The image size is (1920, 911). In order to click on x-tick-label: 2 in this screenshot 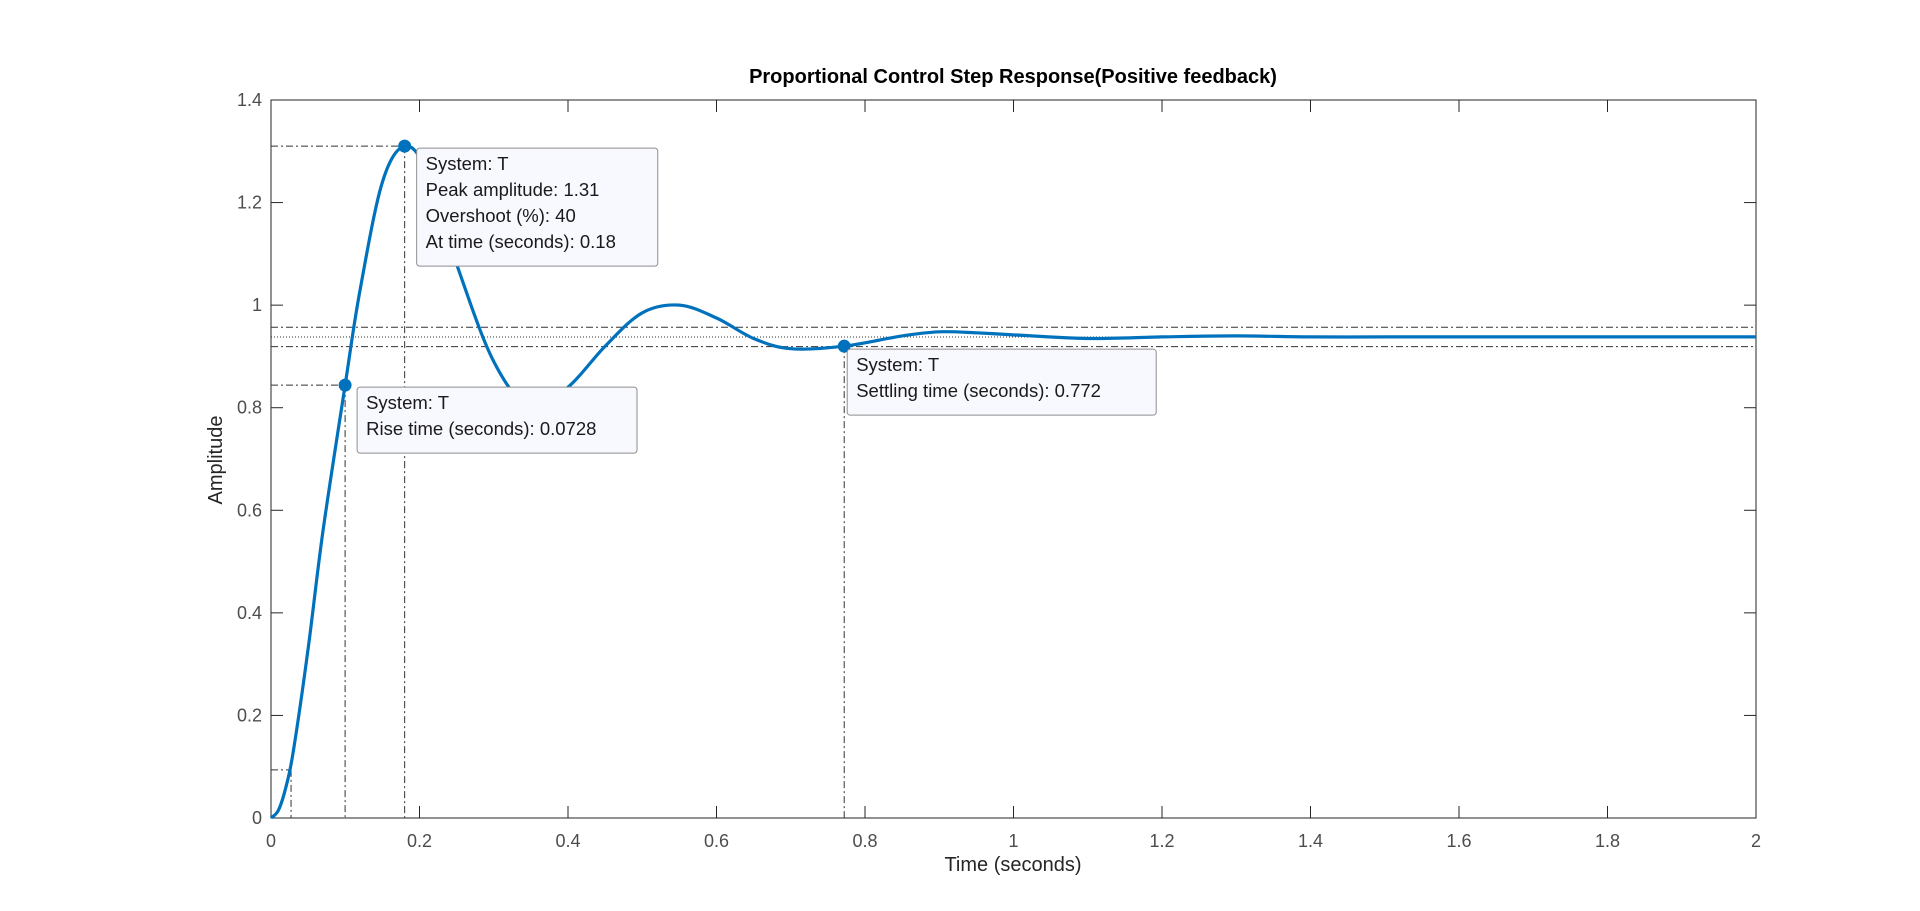, I will do `click(1756, 841)`.